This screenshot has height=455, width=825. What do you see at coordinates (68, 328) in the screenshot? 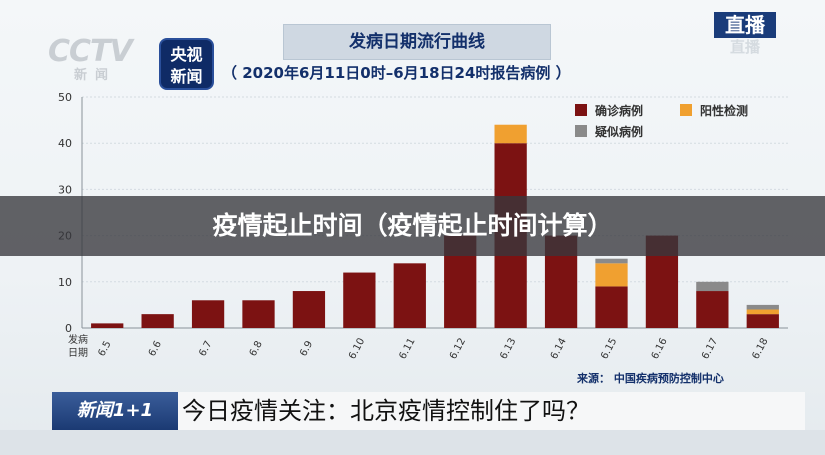
I see `y-tick-label-0: 0` at bounding box center [68, 328].